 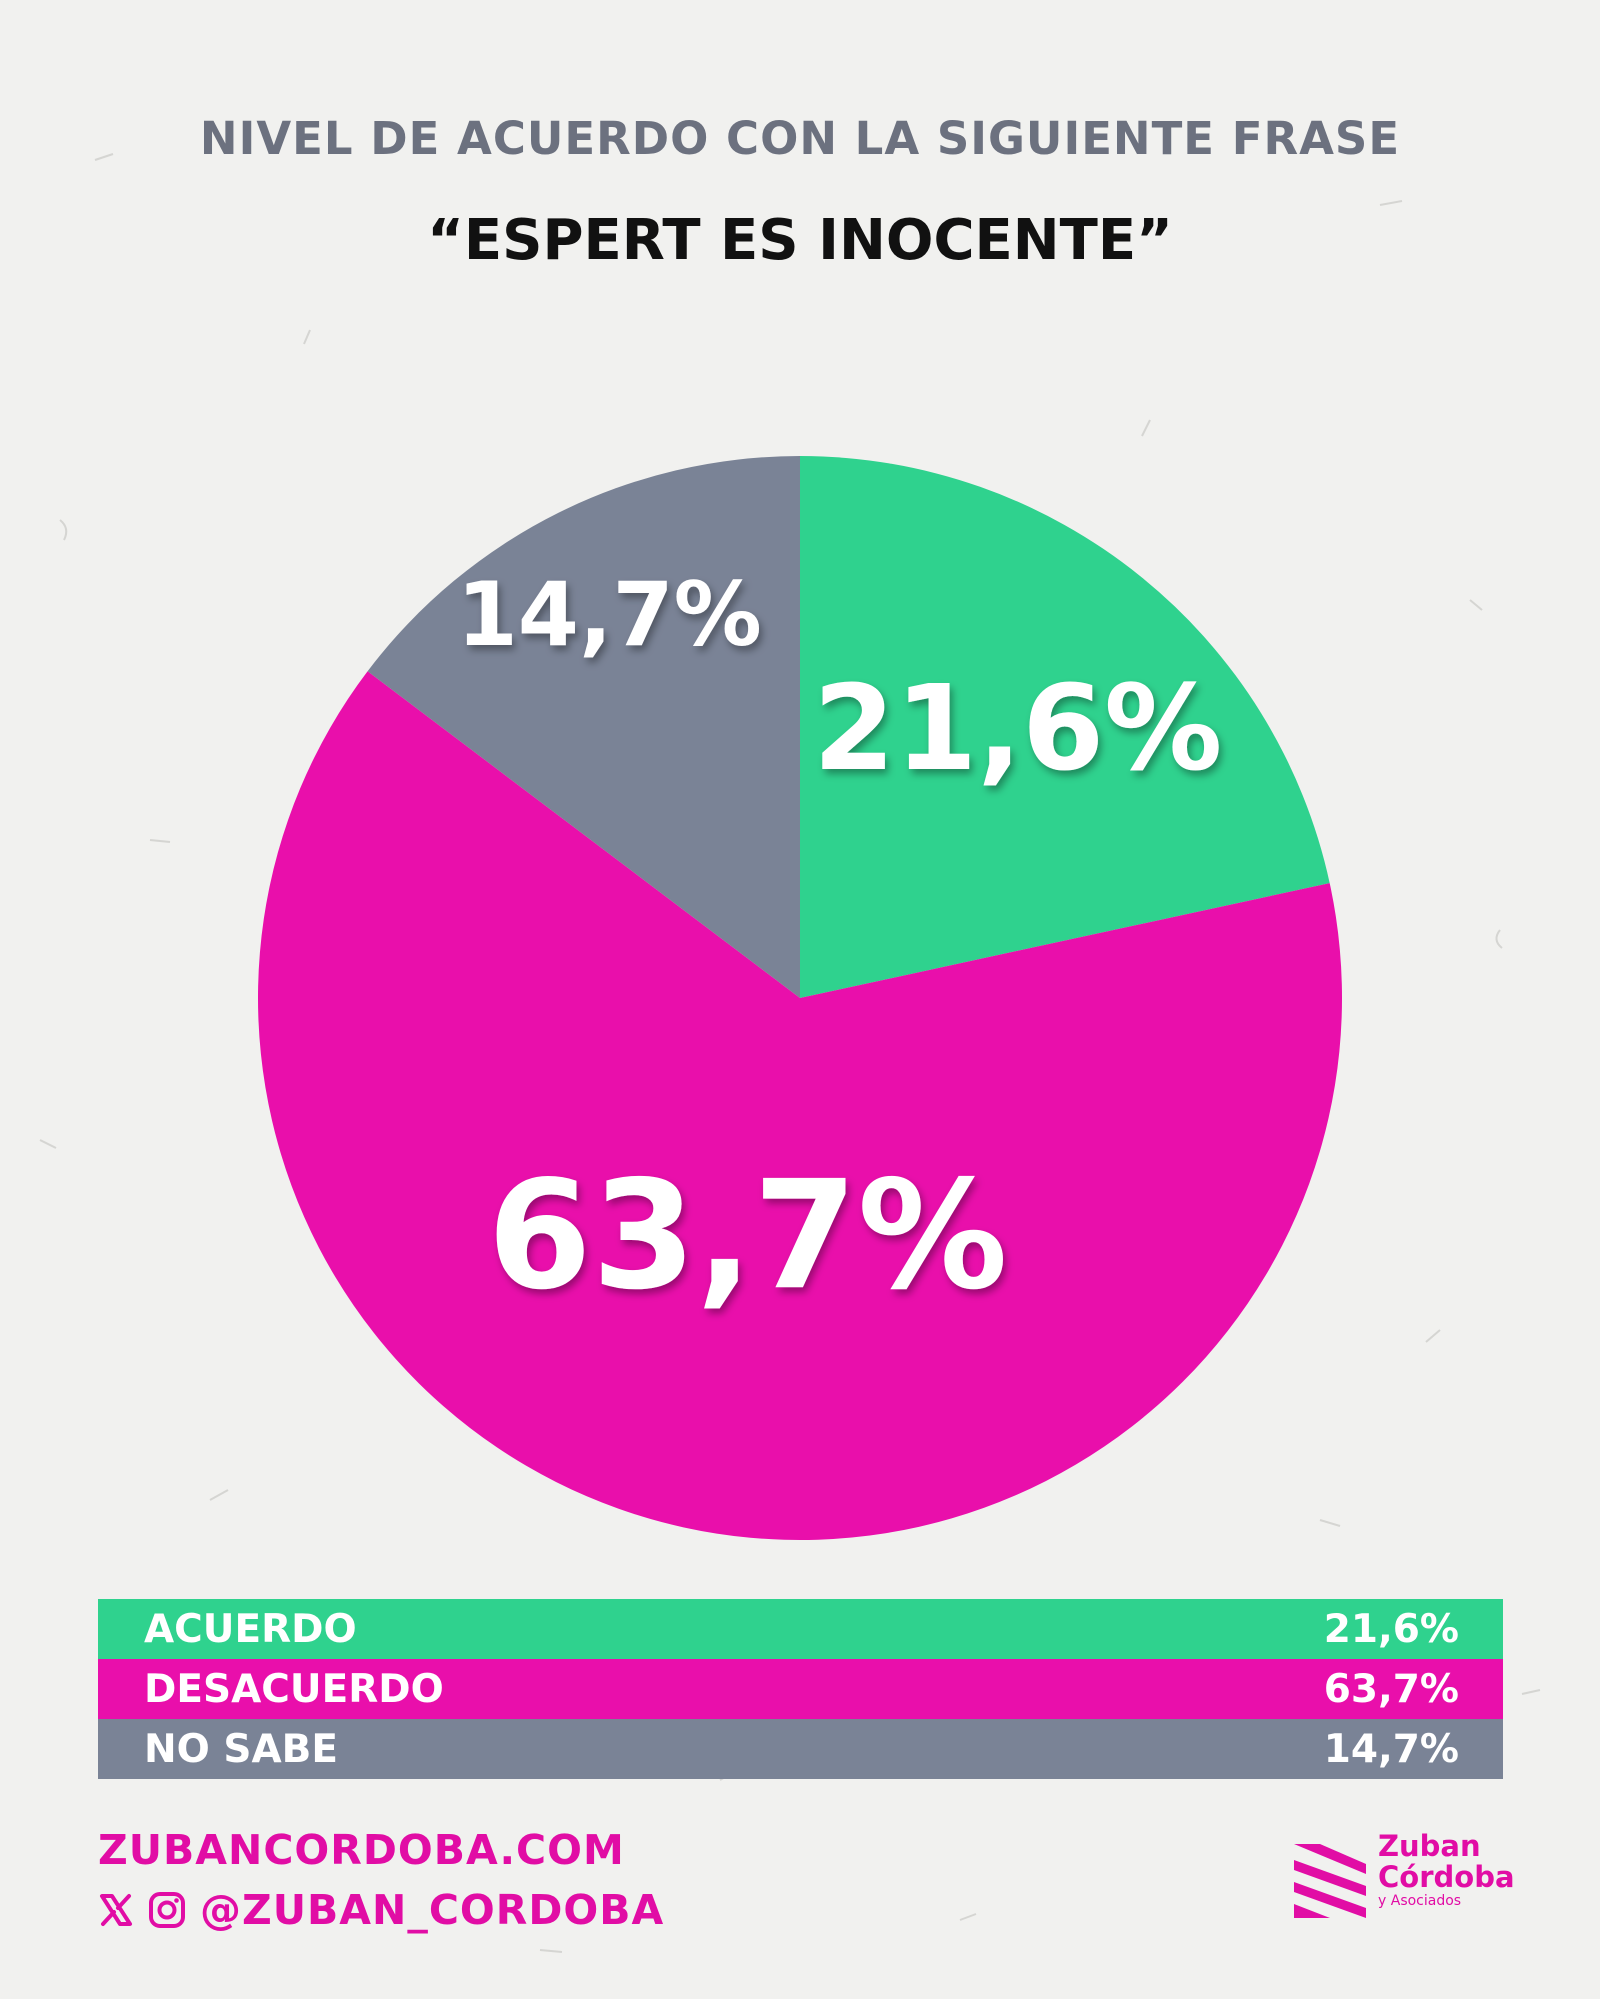 I want to click on pie-label-acuerdo: 21,6%, so click(x=1017, y=728).